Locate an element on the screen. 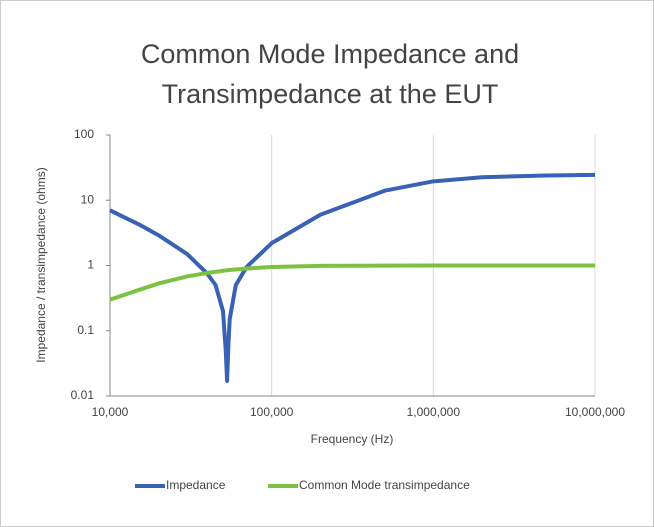 This screenshot has height=527, width=654. x-tick-label: 10,000,000 is located at coordinates (595, 412).